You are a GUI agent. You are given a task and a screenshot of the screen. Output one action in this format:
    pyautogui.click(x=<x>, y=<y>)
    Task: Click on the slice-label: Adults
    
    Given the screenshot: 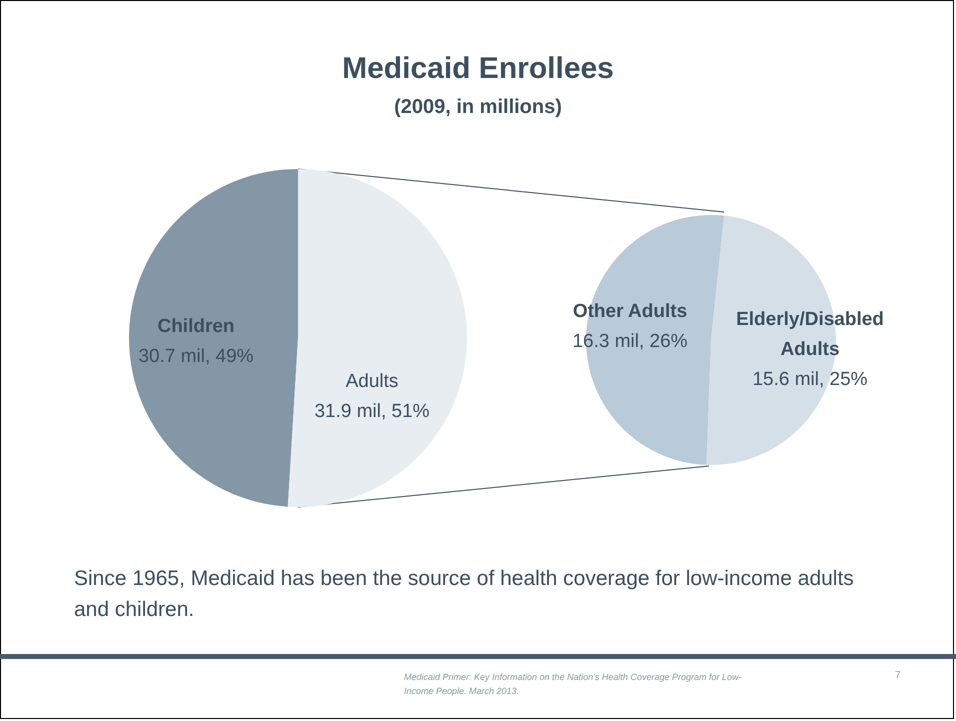 What is the action you would take?
    pyautogui.click(x=372, y=382)
    